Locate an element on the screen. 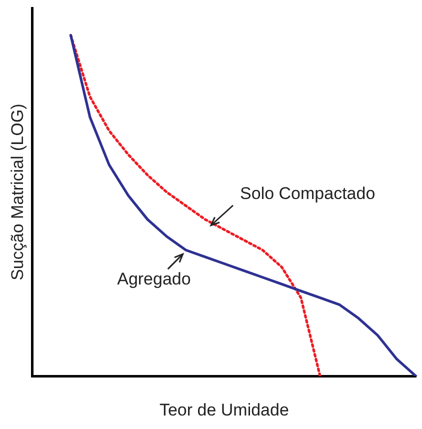  y-axis-title: Sucção Matricial (LOG) is located at coordinates (17, 192).